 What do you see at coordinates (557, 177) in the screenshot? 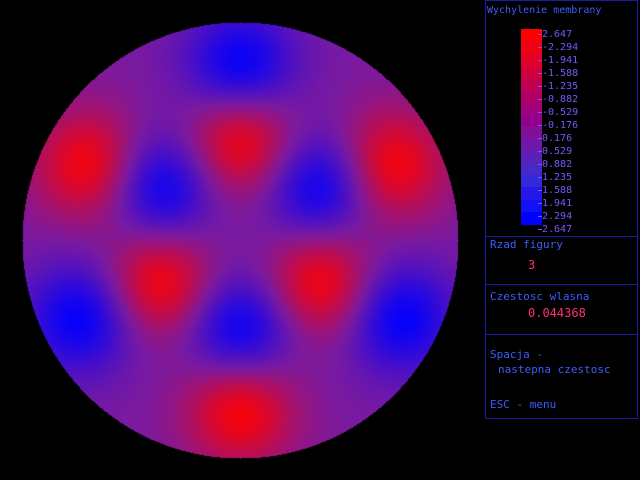
I see `legend-label: 1.235` at bounding box center [557, 177].